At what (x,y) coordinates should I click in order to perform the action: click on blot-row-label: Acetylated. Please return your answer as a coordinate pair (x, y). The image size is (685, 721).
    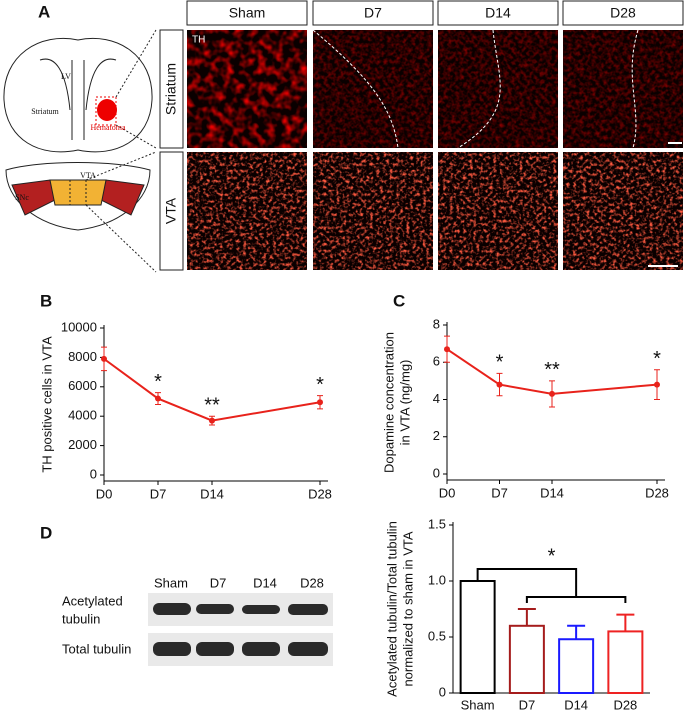
    Looking at the image, I should click on (92, 600).